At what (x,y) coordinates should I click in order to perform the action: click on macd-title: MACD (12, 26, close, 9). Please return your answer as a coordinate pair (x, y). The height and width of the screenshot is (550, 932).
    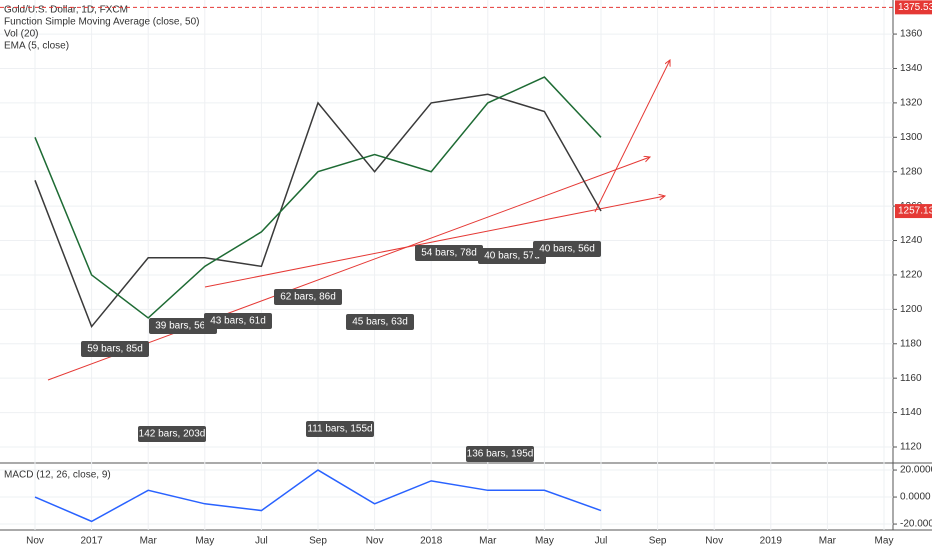
    Looking at the image, I should click on (57, 475).